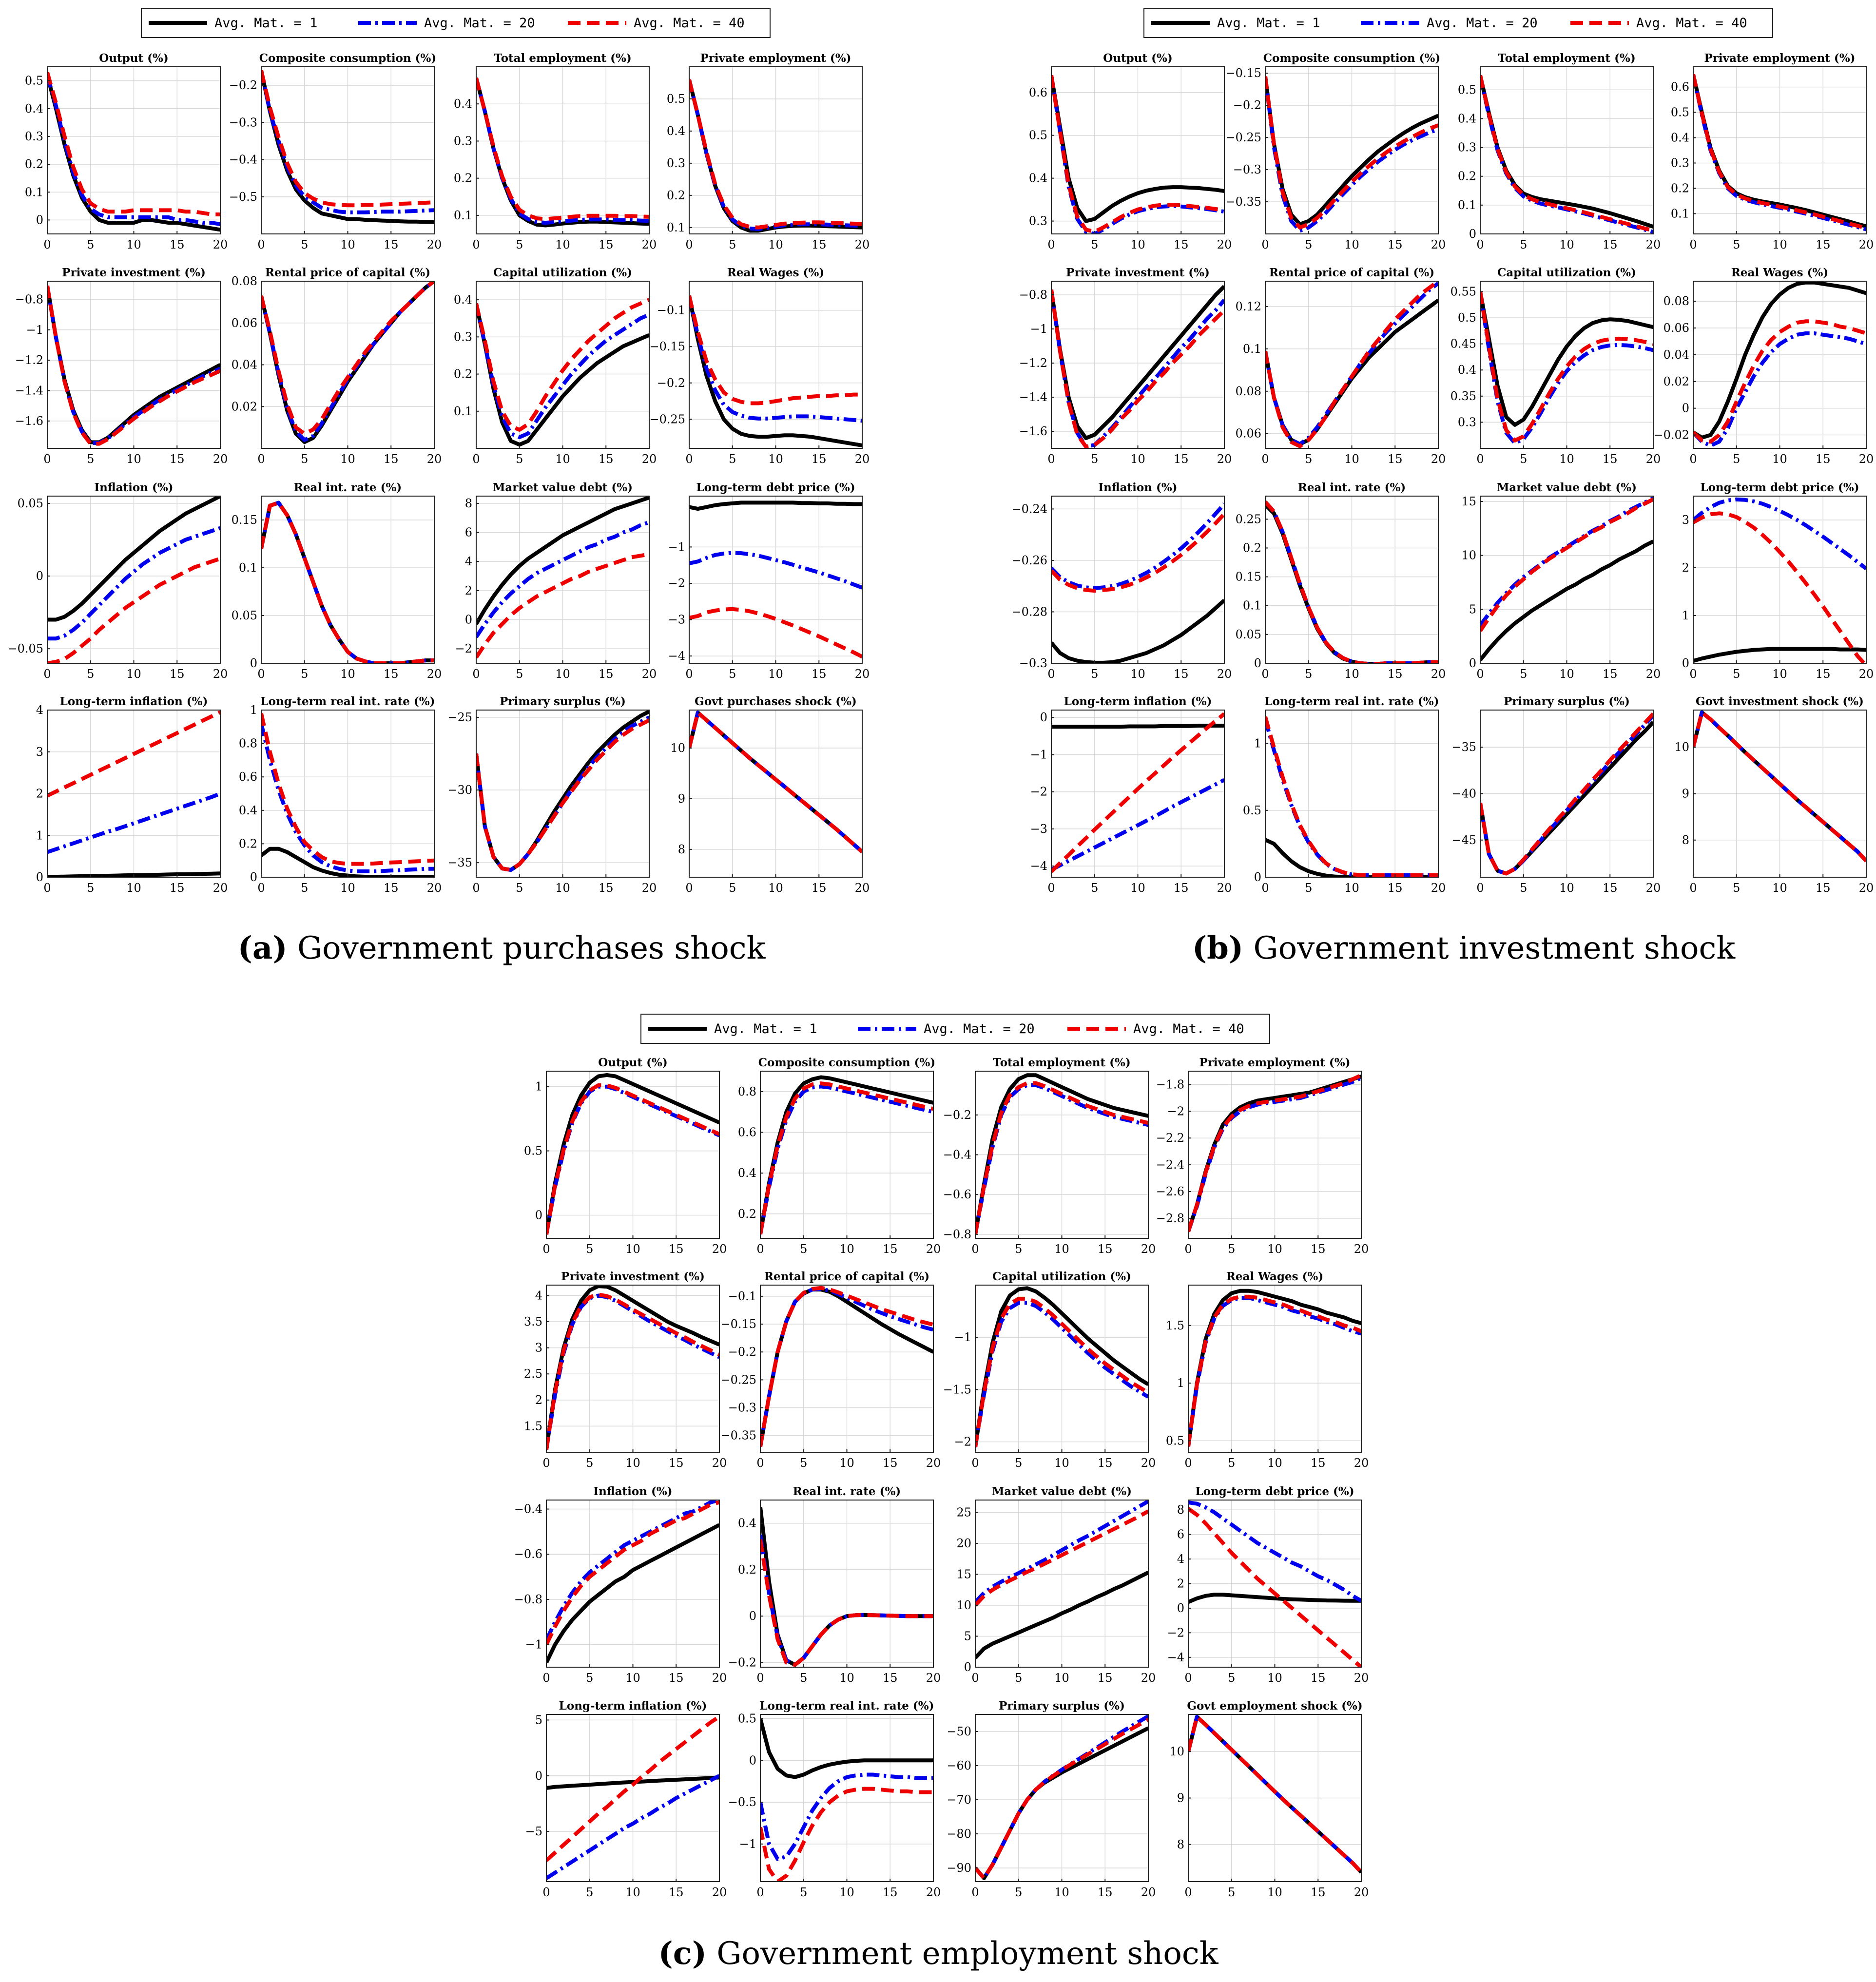  Describe the element at coordinates (1567, 58) in the screenshot. I see `panel-title: Total employment (%)` at that location.